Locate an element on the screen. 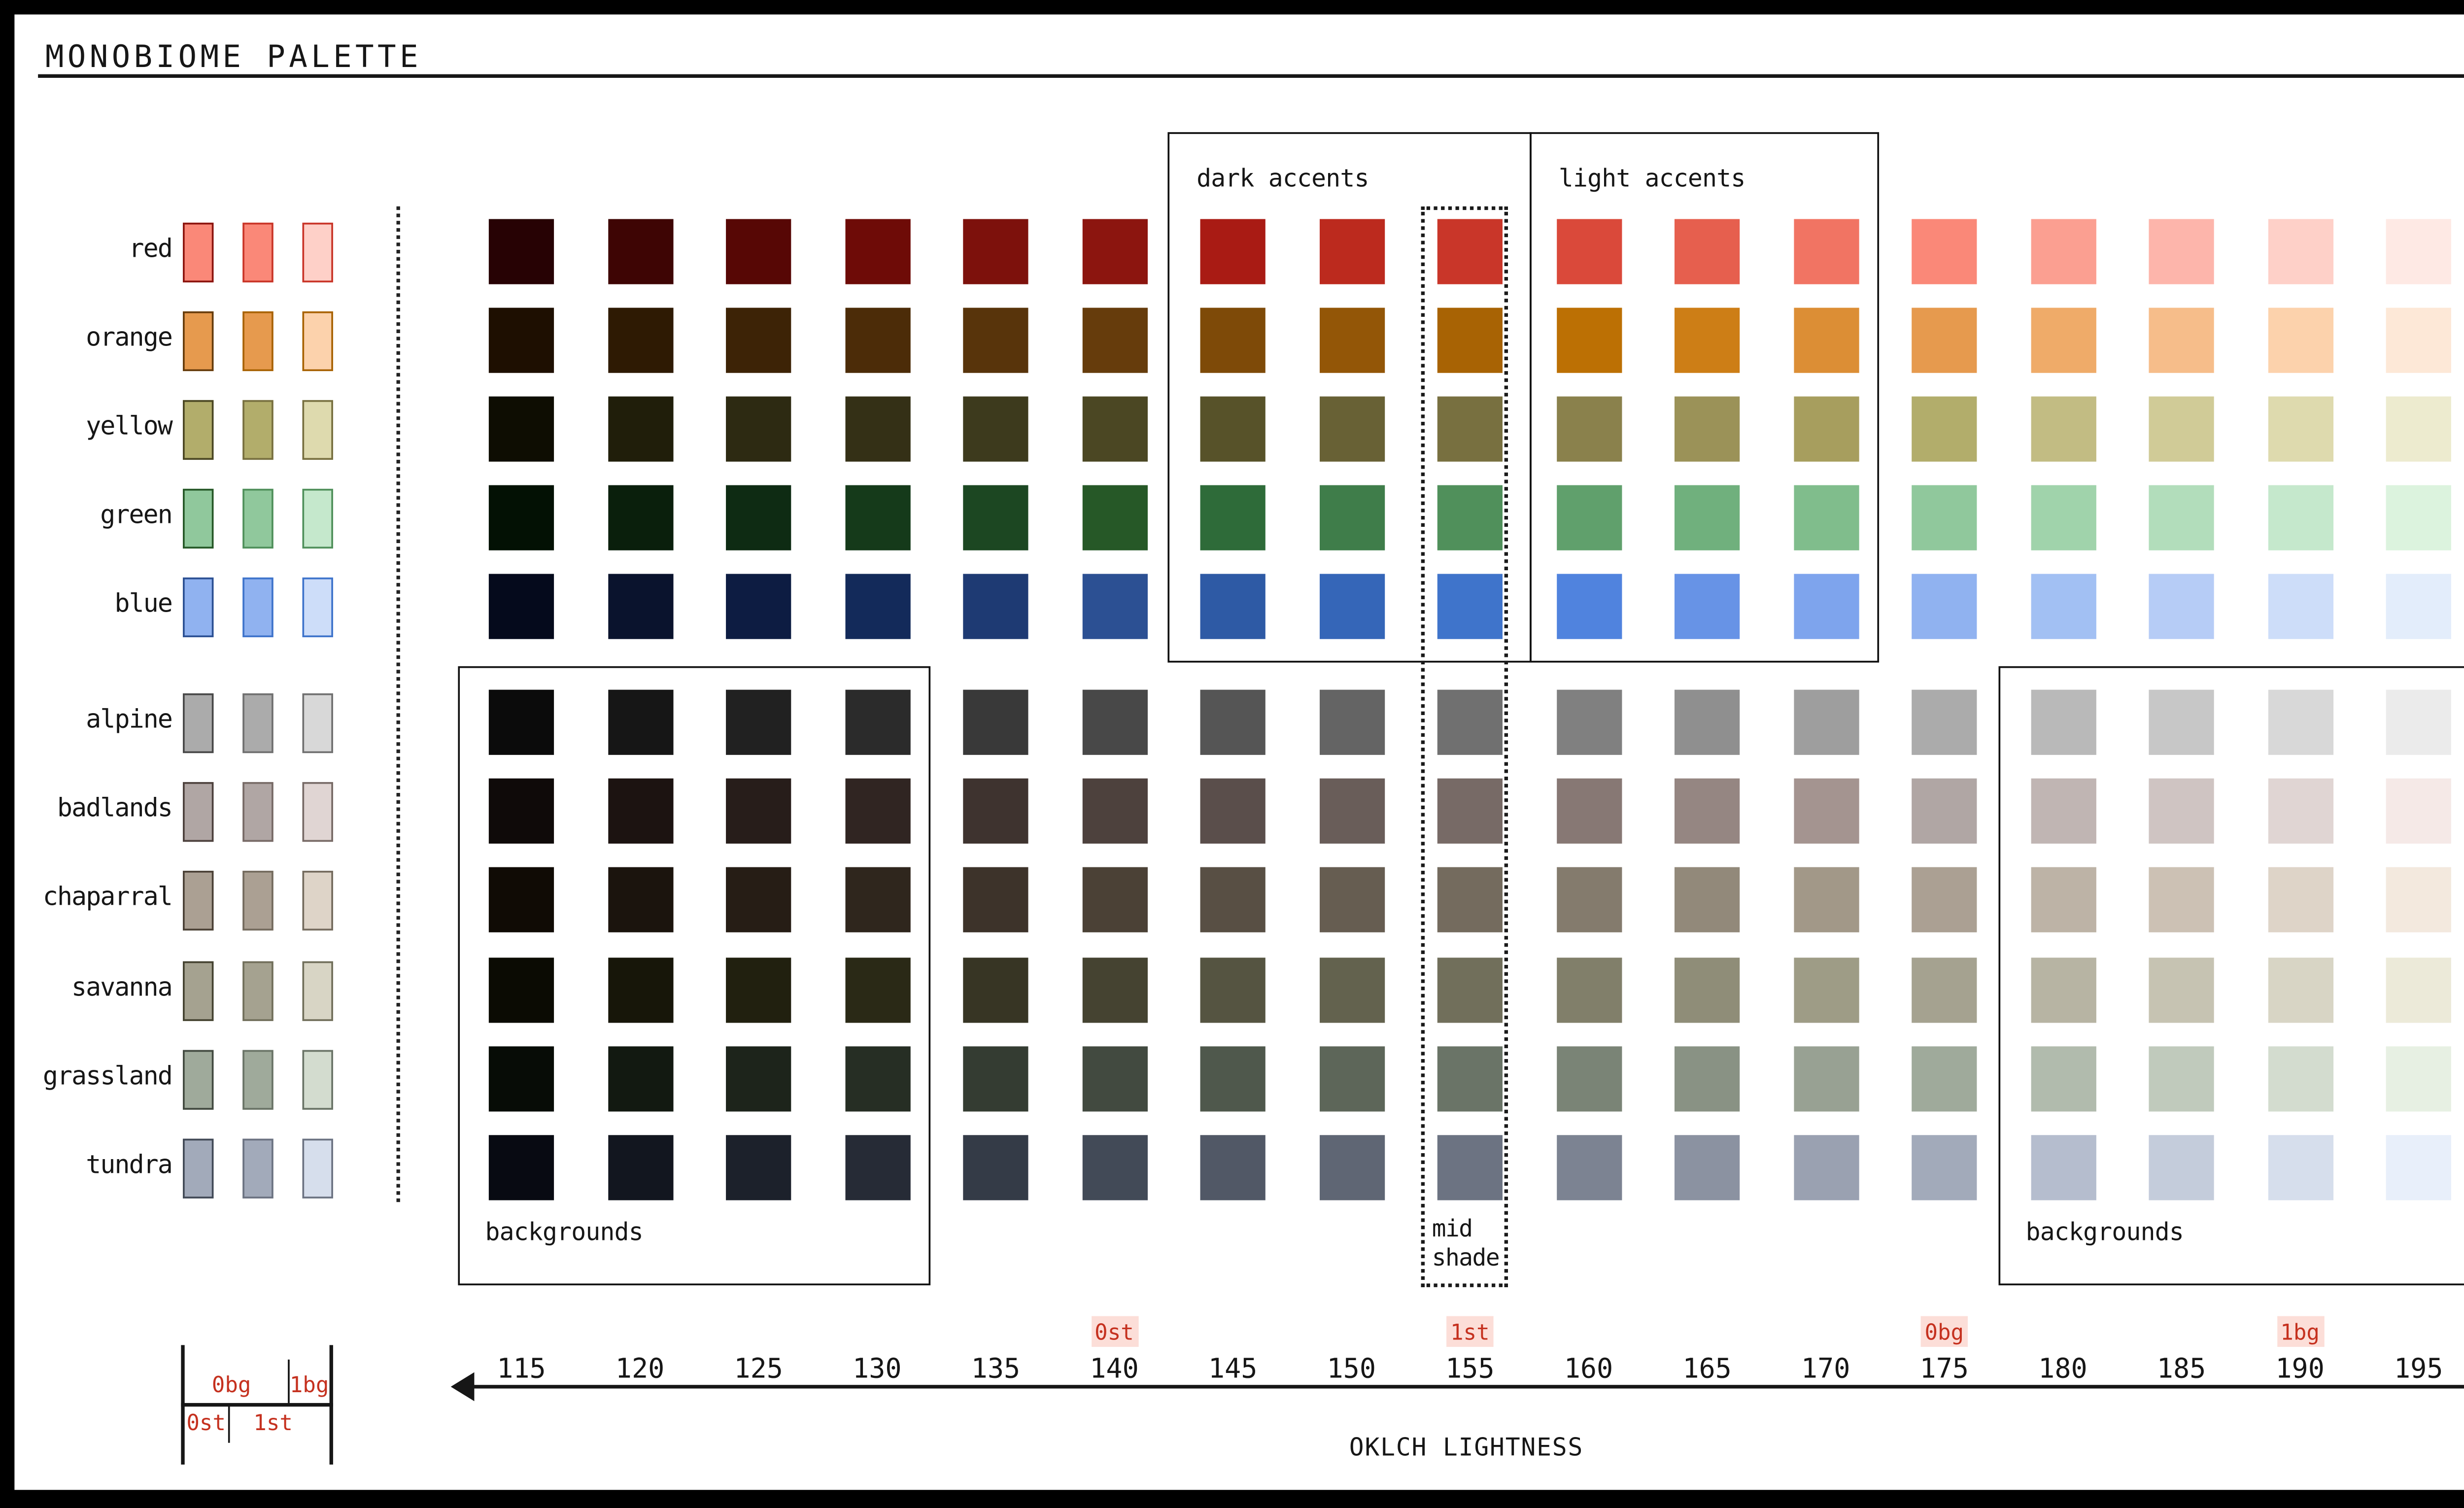  page-title: MONOBIOME PALETTE is located at coordinates (233, 57).